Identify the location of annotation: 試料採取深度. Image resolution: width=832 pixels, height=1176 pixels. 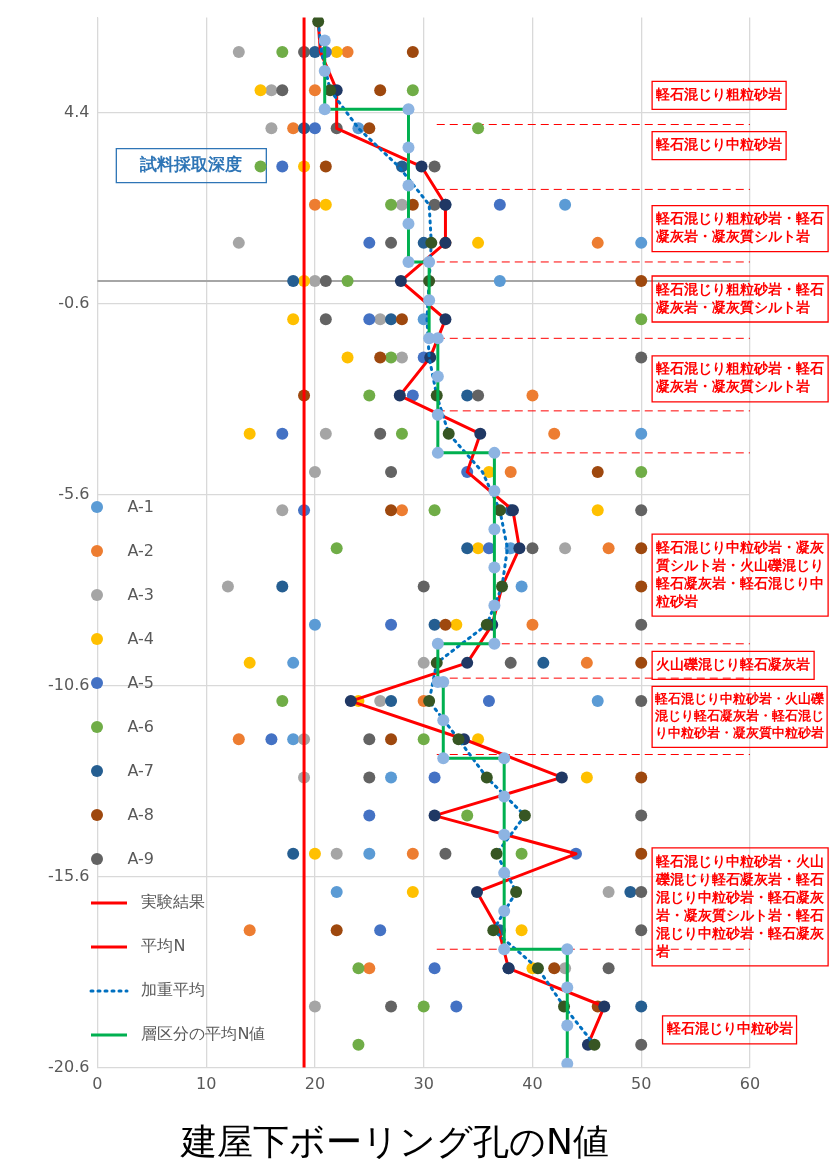
(191, 164).